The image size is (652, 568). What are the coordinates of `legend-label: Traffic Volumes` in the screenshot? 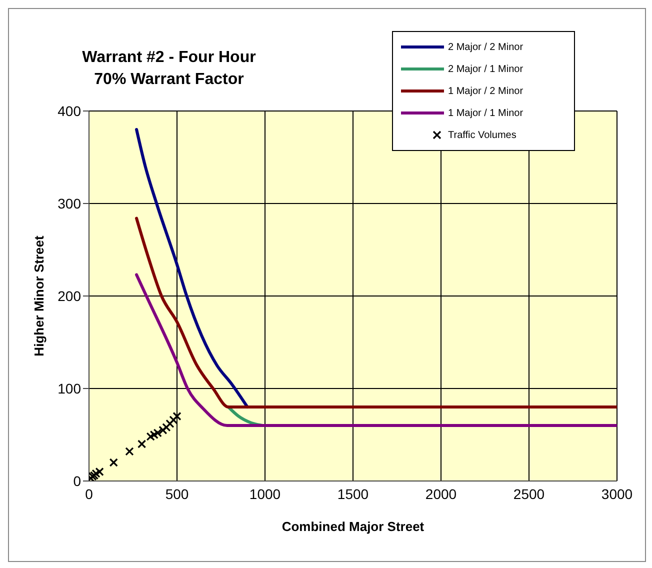 It's located at (482, 135).